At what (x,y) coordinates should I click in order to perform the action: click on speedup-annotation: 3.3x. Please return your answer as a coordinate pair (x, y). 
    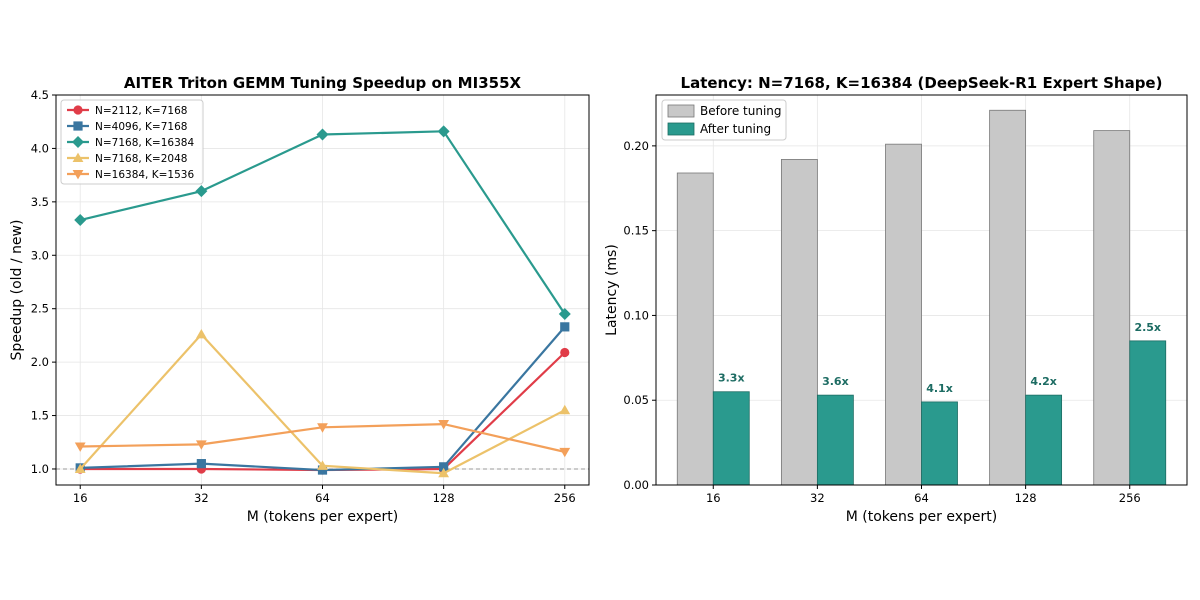
    Looking at the image, I should click on (731, 378).